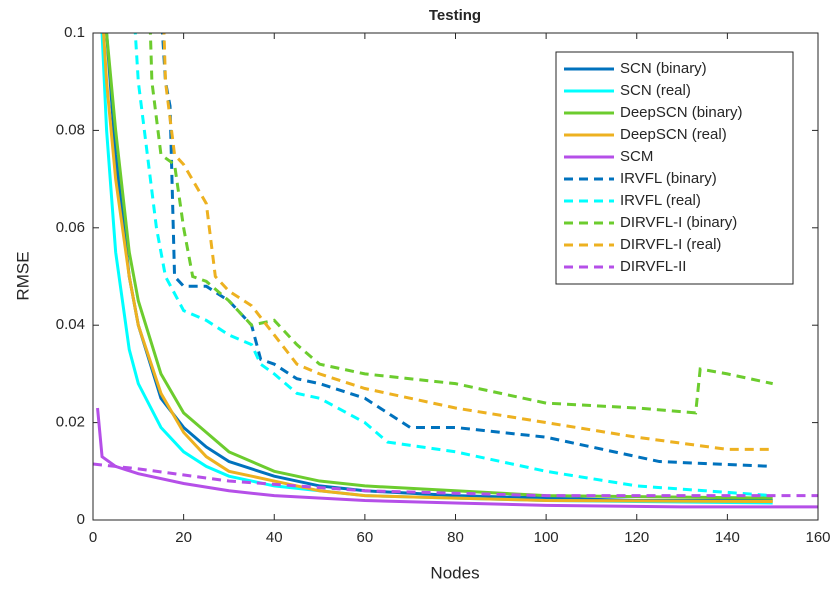  Describe the element at coordinates (668, 178) in the screenshot. I see `legend-label: IRVFL (binary)` at that location.